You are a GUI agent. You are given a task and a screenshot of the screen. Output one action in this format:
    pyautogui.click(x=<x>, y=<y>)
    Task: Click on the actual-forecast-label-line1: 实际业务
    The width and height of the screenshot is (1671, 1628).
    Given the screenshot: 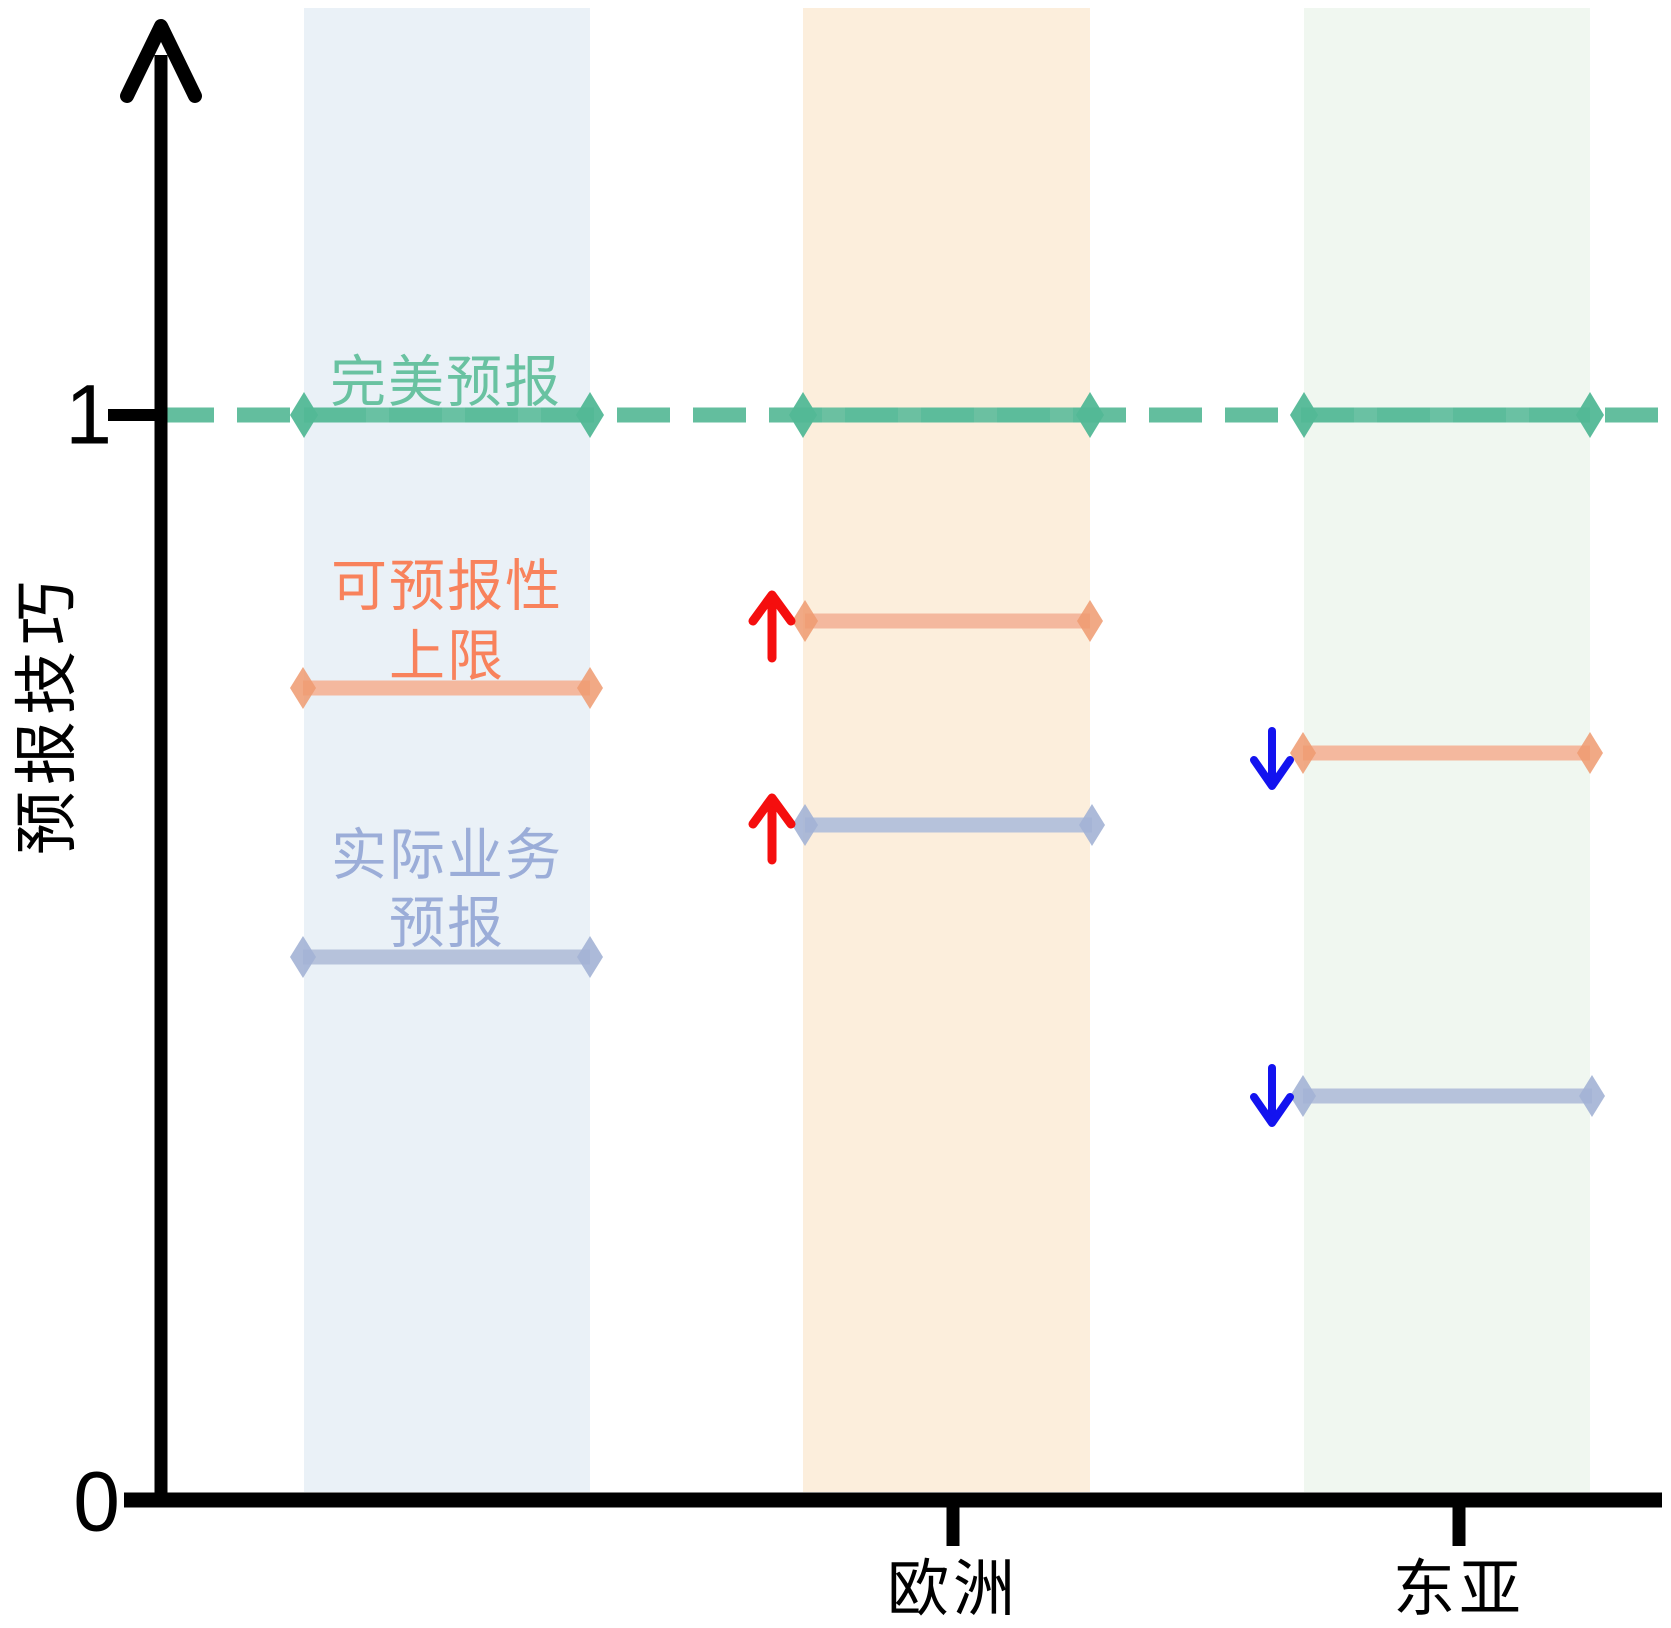 What is the action you would take?
    pyautogui.click(x=447, y=855)
    